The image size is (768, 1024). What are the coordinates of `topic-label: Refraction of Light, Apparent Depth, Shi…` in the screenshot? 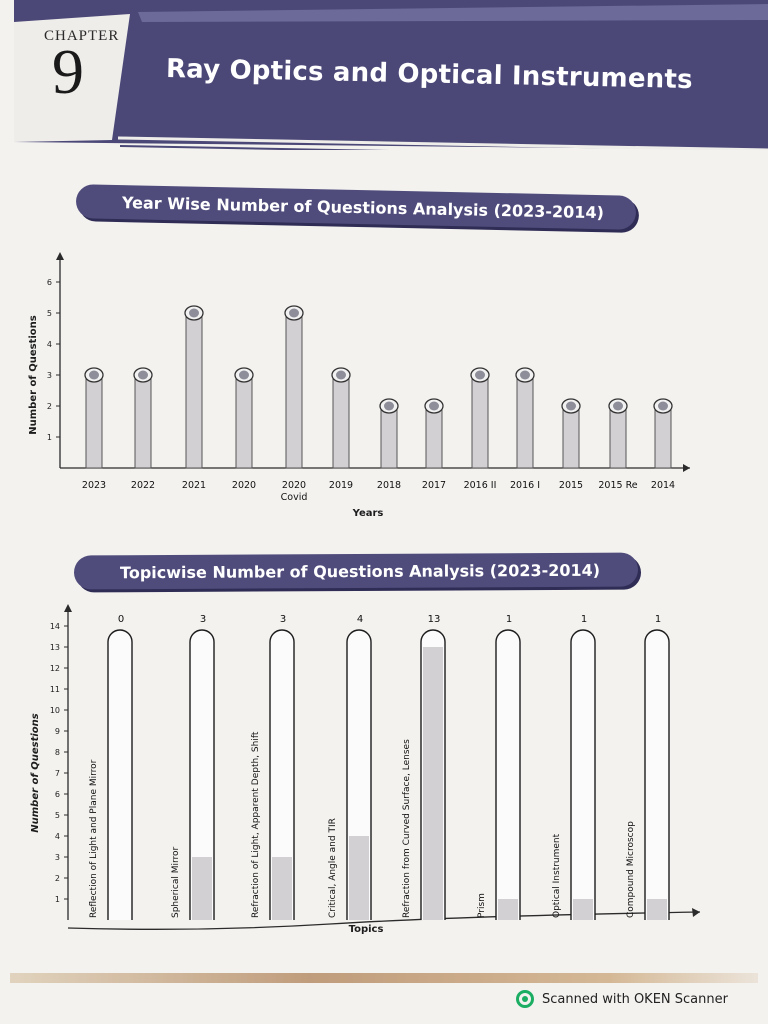 It's located at (256, 824).